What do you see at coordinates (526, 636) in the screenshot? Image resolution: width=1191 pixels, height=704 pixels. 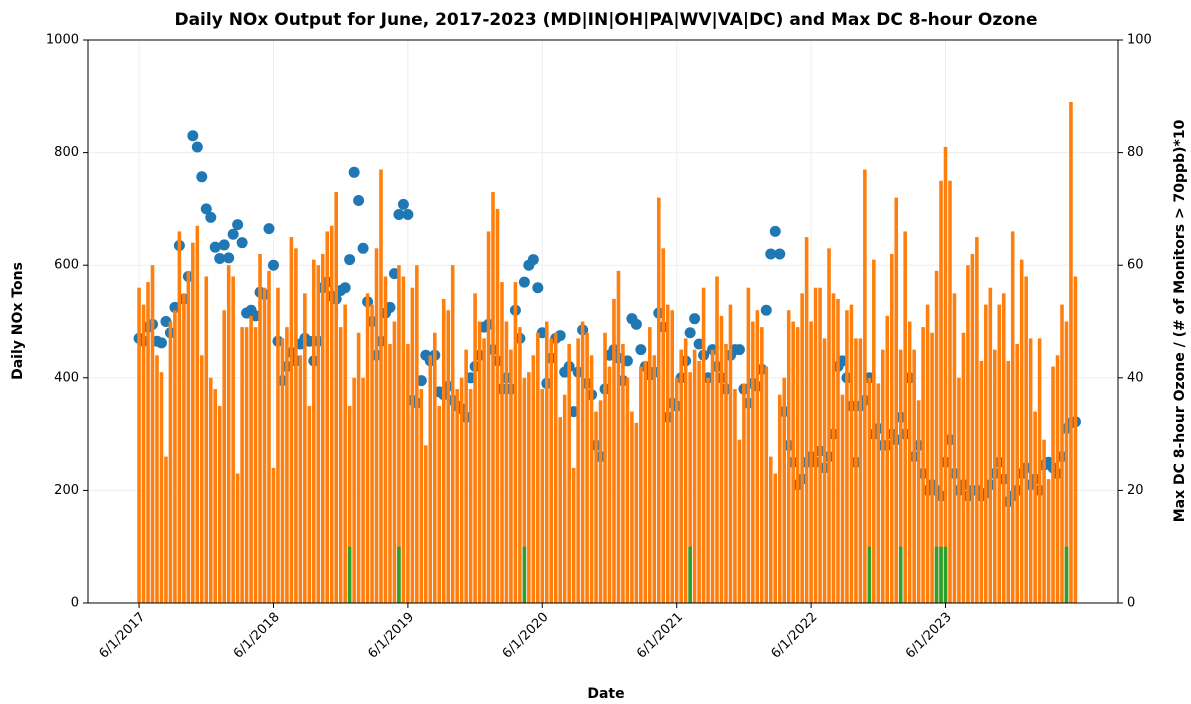 I see `x-tick-label: 6/1/2020` at bounding box center [526, 636].